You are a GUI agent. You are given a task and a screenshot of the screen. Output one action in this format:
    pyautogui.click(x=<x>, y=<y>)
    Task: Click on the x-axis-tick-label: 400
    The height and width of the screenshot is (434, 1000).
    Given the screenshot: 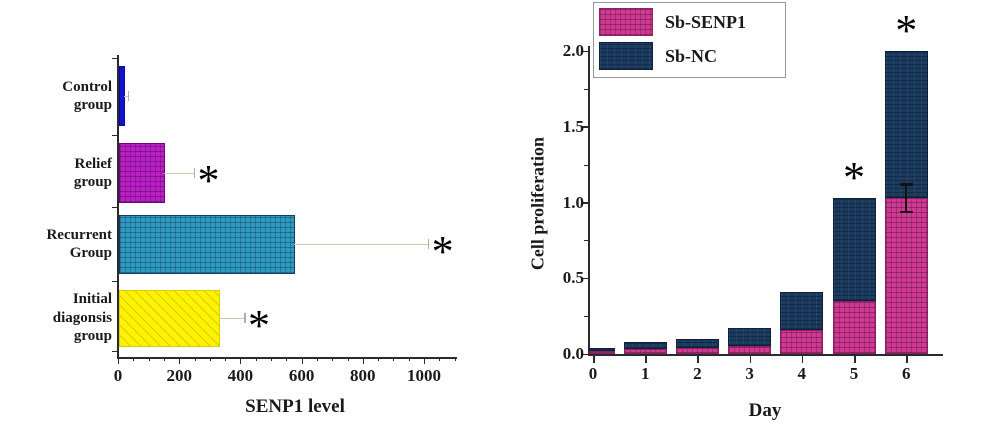 What is the action you would take?
    pyautogui.click(x=240, y=375)
    